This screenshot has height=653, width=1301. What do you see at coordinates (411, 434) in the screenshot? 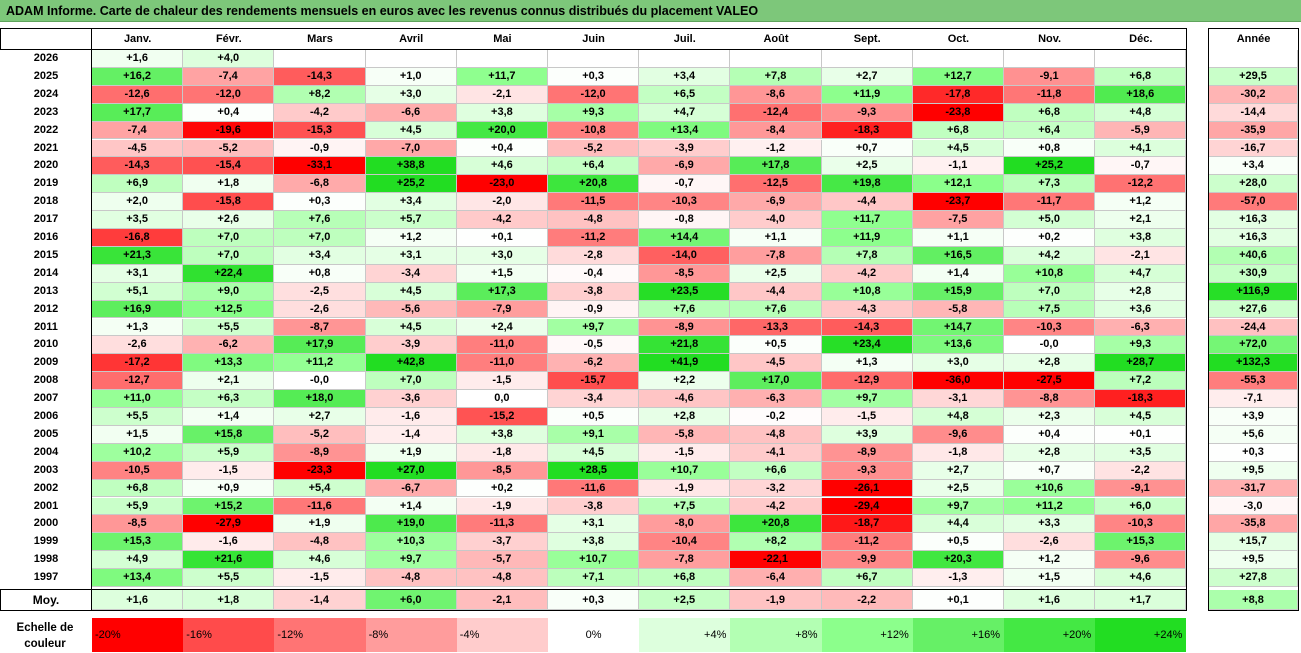
I see `heat-cell: -1,4` at bounding box center [411, 434].